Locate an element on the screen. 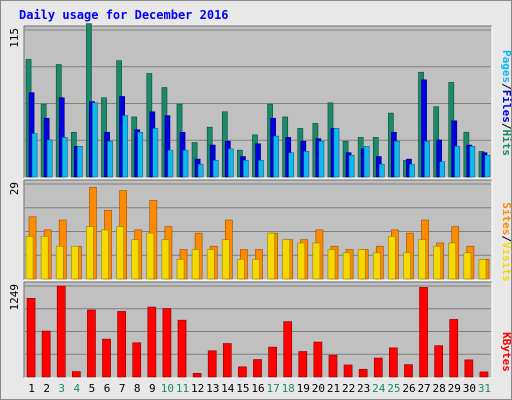 Image resolution: width=512 pixels, height=400 pixels. chart-title: Daily usage for December 2016 is located at coordinates (124, 15).